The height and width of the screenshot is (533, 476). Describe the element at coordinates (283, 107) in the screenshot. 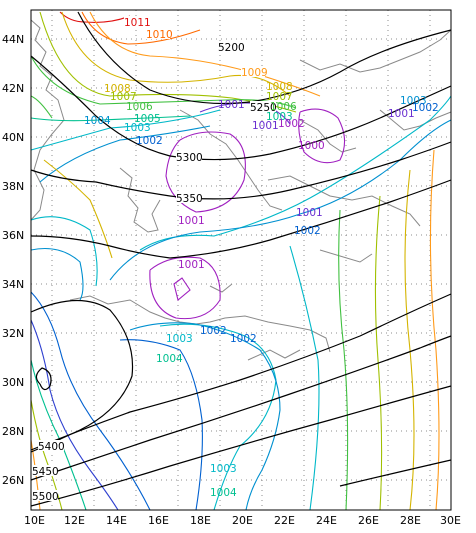

I see `isobar-label-1006-east: 1006` at that location.